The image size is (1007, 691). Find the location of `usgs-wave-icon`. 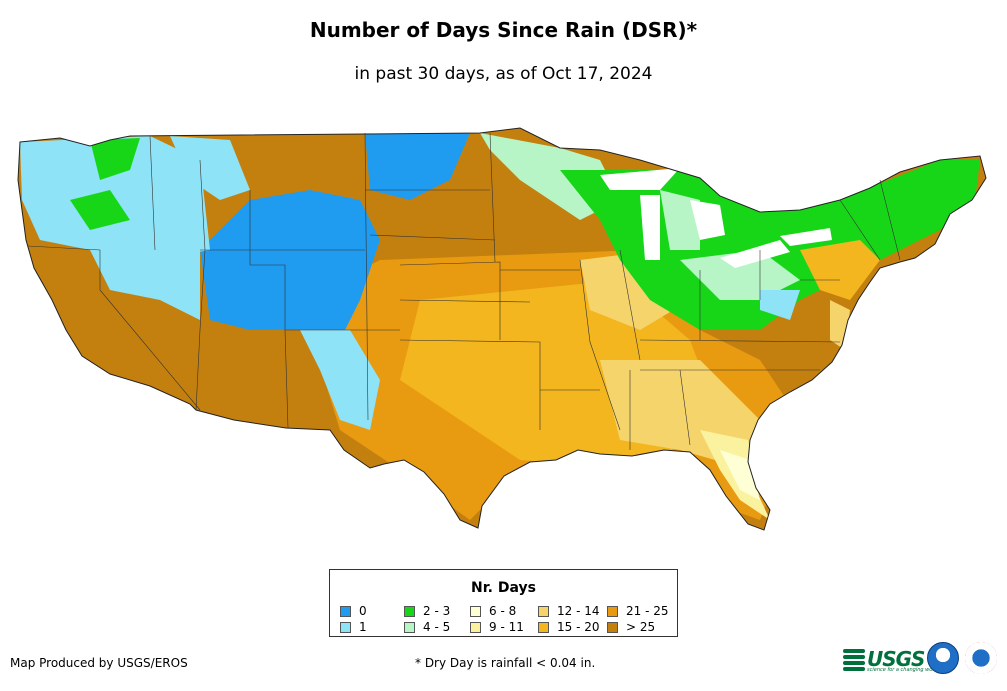

usgs-wave-icon is located at coordinates (854, 659).